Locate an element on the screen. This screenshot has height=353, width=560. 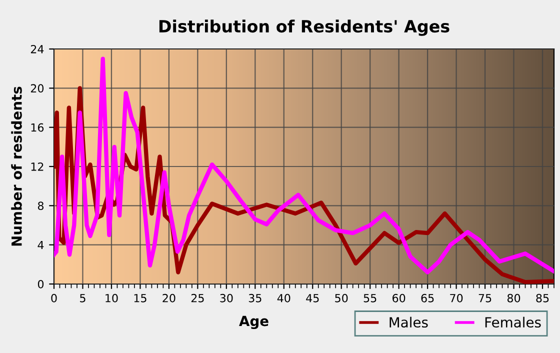
x-tick-label: 0 is located at coordinates (54, 298).